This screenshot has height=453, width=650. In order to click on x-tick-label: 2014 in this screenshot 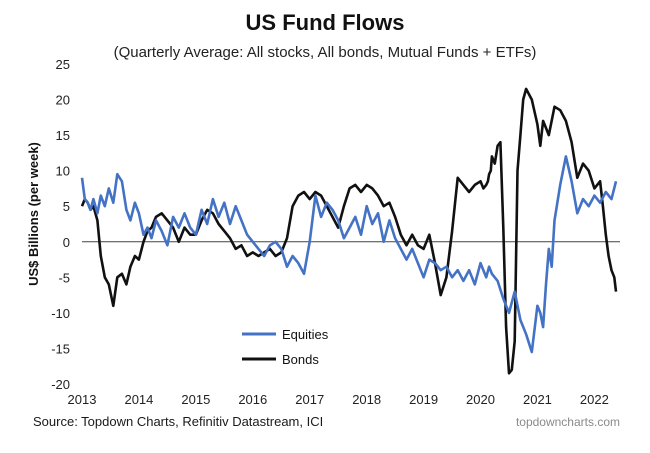, I will do `click(138, 399)`.